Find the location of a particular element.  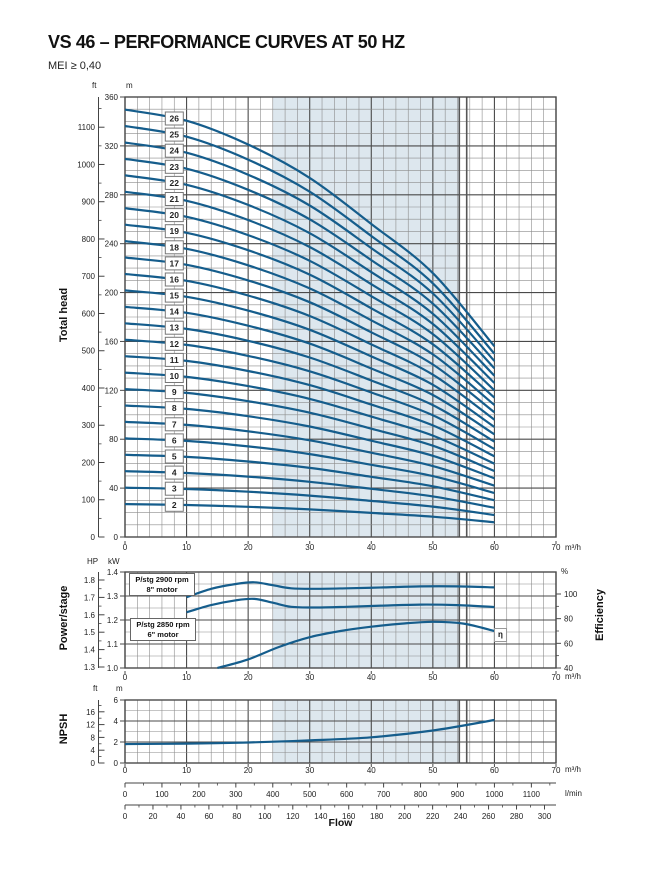

npsh-m-tick-label: 6 is located at coordinates (116, 700).